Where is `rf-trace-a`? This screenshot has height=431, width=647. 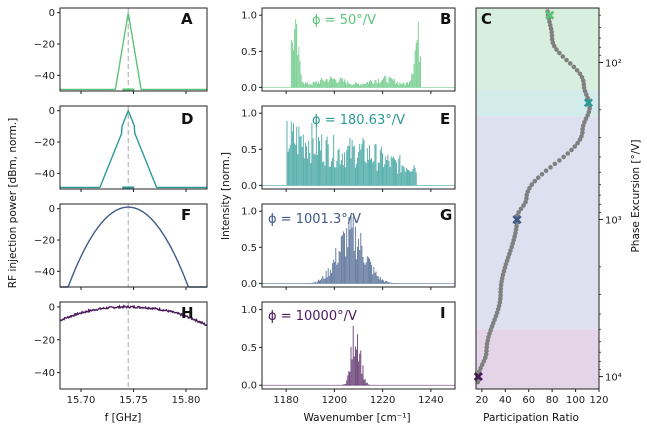 rf-trace-a is located at coordinates (133, 52).